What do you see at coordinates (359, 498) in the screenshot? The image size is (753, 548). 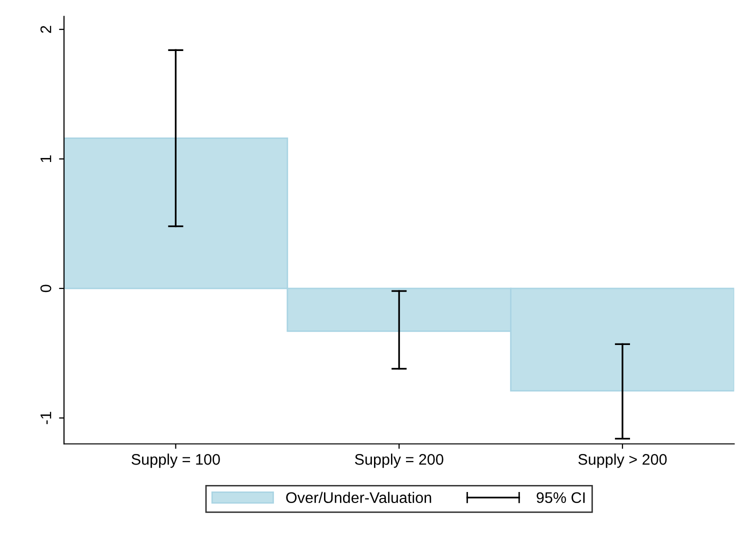 I see `legend-label: Over/Under-Valuation` at bounding box center [359, 498].